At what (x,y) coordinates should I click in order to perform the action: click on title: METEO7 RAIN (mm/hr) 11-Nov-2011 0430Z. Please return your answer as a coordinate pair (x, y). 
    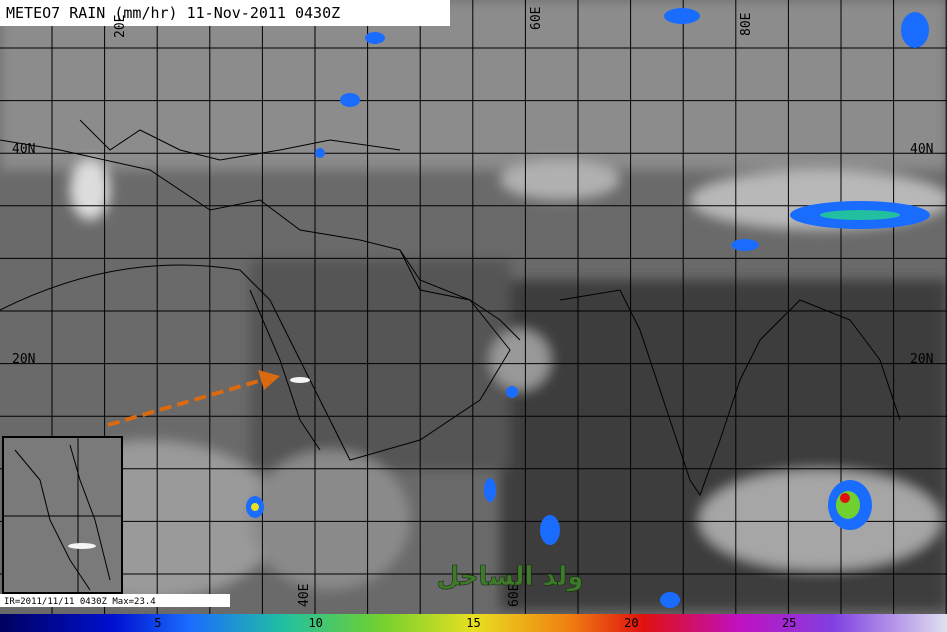
    Looking at the image, I should click on (173, 13).